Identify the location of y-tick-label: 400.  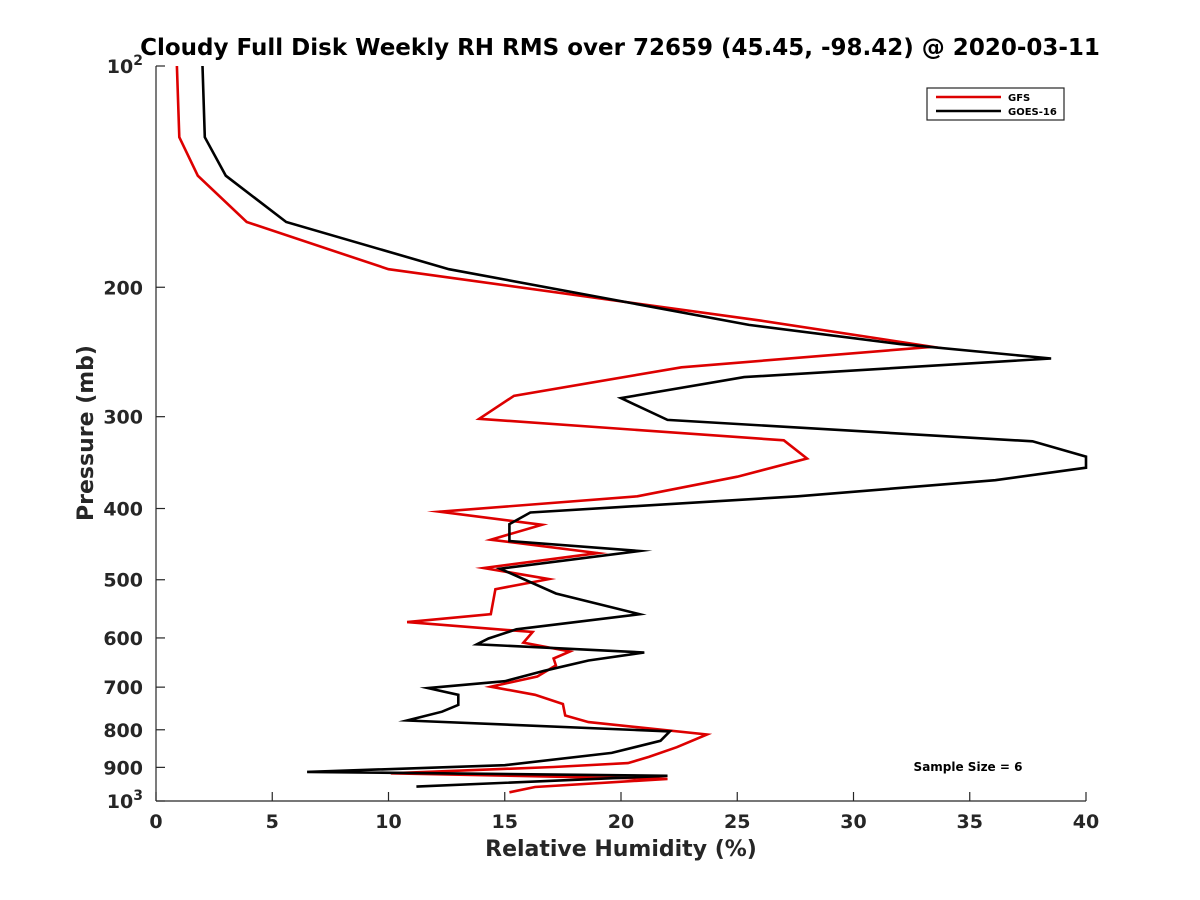
(123, 510).